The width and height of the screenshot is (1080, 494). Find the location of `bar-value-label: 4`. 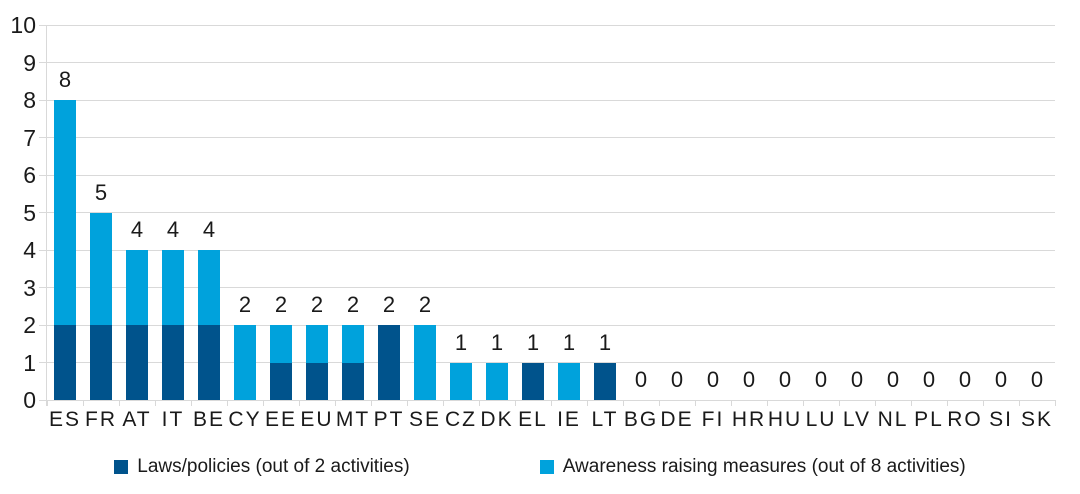

bar-value-label: 4 is located at coordinates (209, 229).